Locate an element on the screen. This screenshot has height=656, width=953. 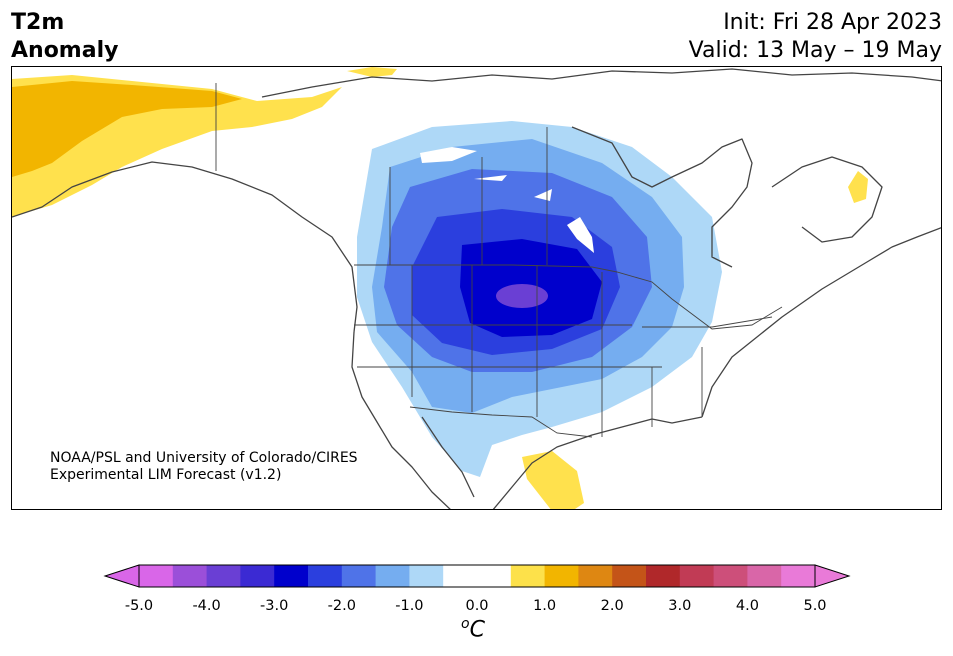
coast-alaska is located at coordinates (185, 247).